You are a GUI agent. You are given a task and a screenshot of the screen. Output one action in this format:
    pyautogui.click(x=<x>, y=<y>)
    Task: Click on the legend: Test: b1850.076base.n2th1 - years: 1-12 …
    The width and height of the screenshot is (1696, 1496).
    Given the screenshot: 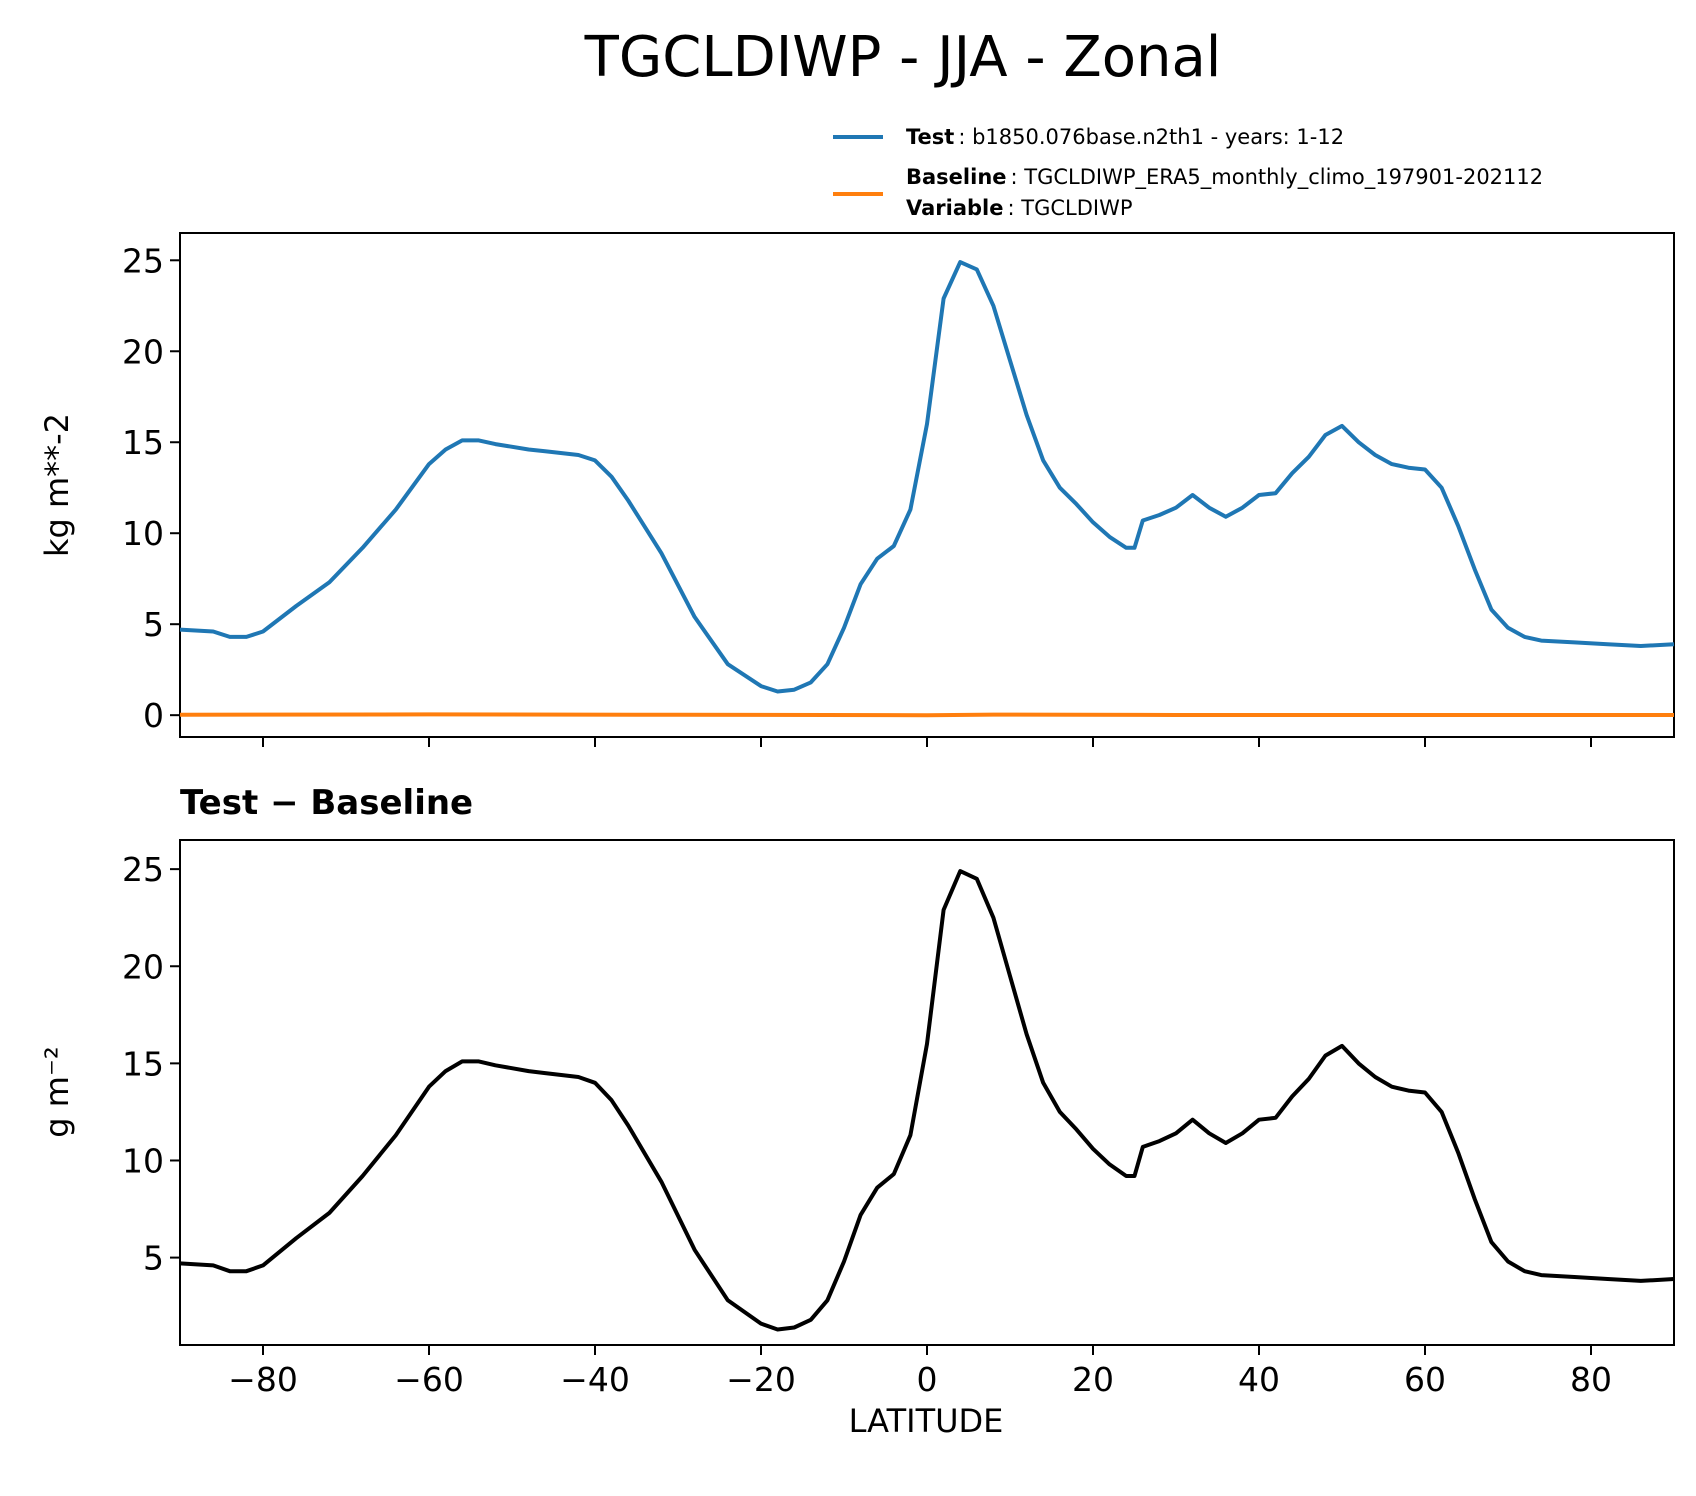 What is the action you would take?
    pyautogui.click(x=1188, y=172)
    